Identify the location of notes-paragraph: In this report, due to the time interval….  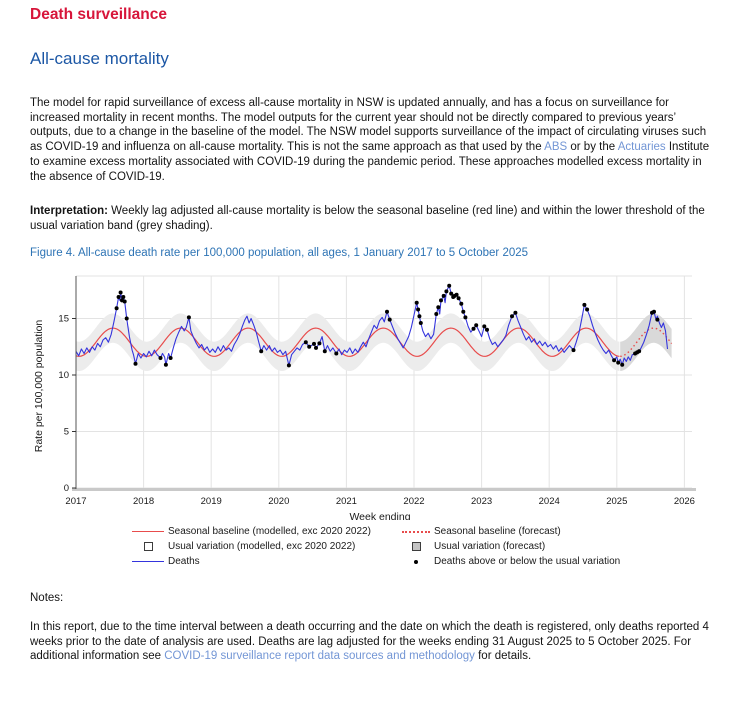
(373, 642).